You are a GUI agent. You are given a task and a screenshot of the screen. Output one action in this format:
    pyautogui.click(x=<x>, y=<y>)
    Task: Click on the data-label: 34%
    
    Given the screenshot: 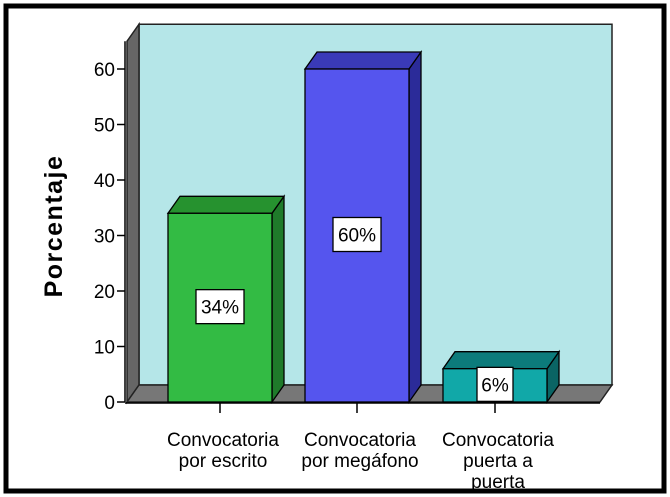 What is the action you would take?
    pyautogui.click(x=220, y=308)
    